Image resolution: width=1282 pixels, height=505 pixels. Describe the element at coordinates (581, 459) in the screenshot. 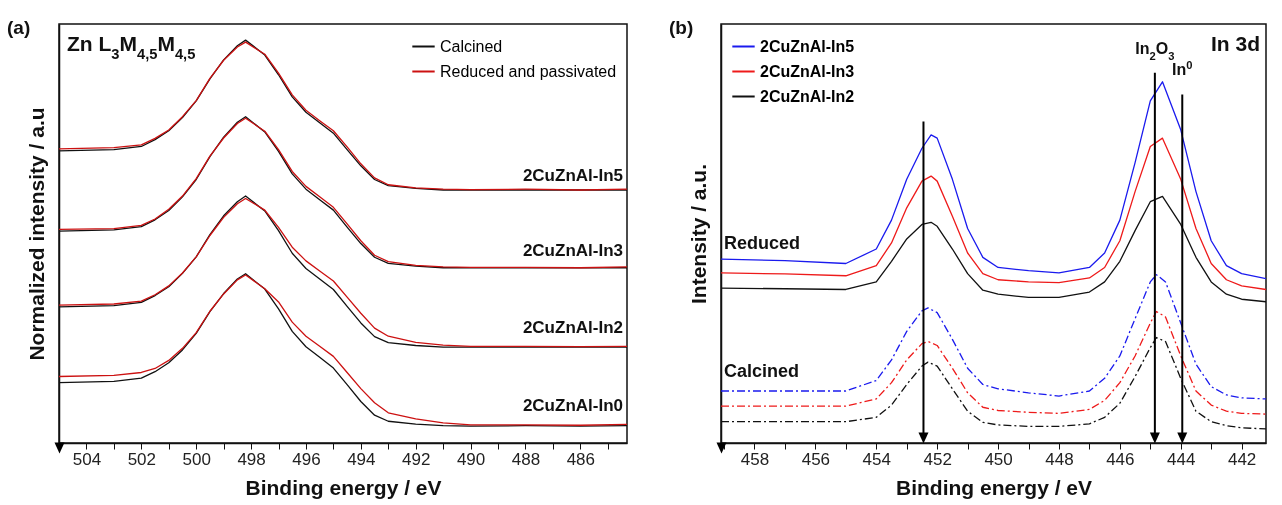

I see `x-tick-label: 486` at that location.